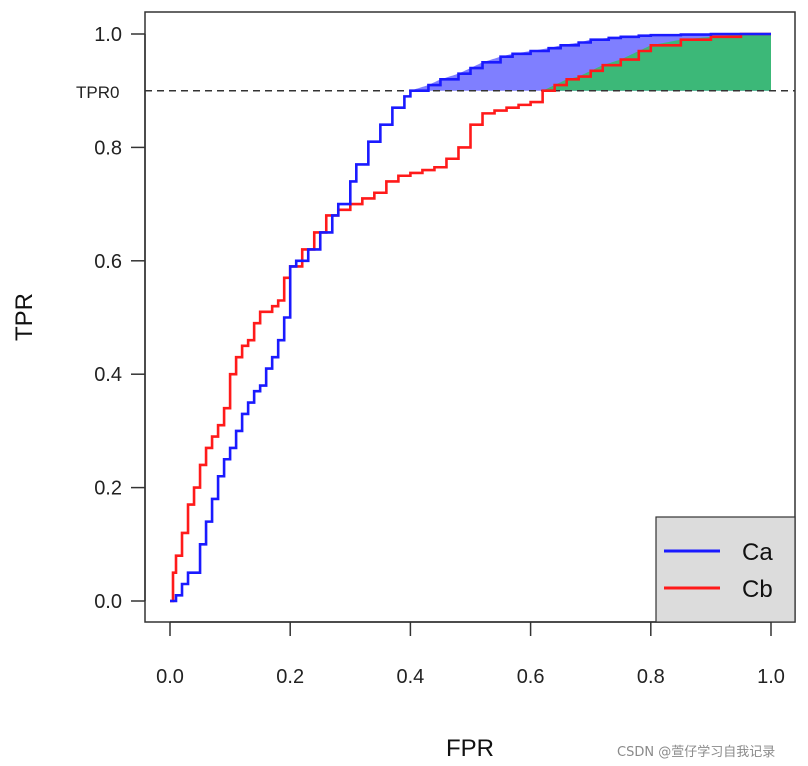 The image size is (808, 766). Describe the element at coordinates (651, 677) in the screenshot. I see `x-tick-label: 0.8` at that location.